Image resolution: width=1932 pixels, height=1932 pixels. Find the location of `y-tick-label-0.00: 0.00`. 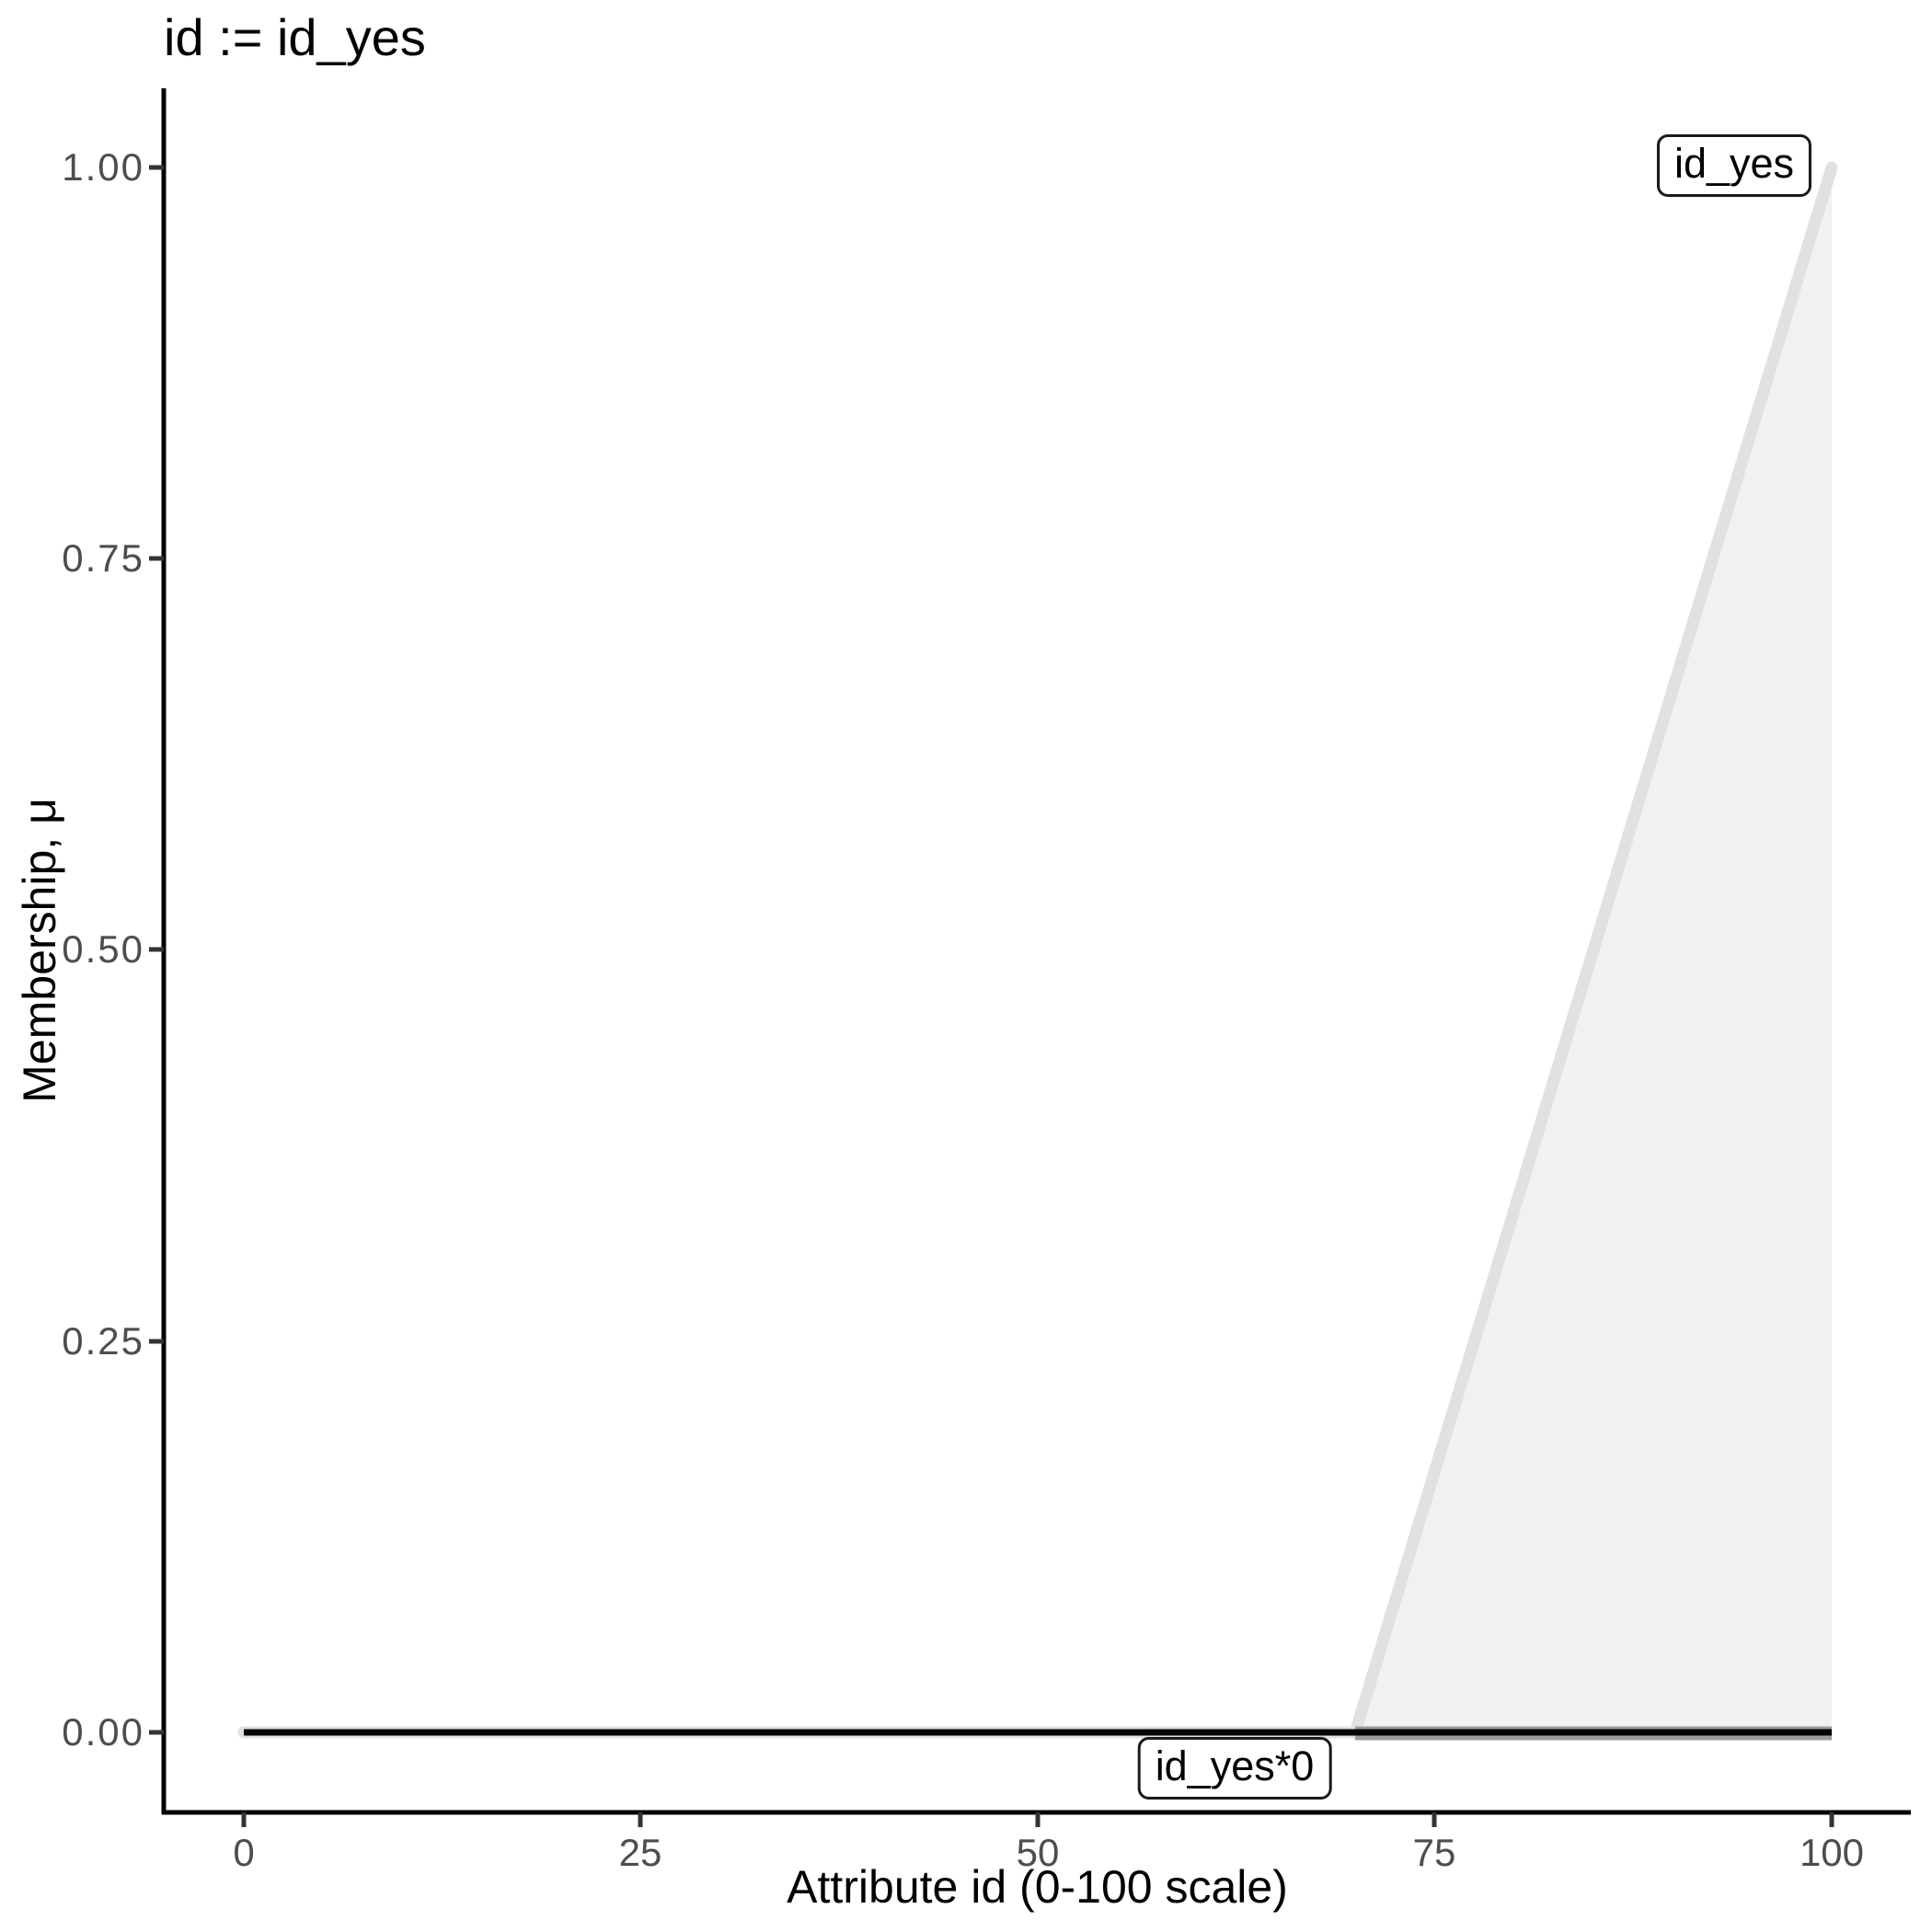

y-tick-label-0.00: 0.00 is located at coordinates (103, 1732).